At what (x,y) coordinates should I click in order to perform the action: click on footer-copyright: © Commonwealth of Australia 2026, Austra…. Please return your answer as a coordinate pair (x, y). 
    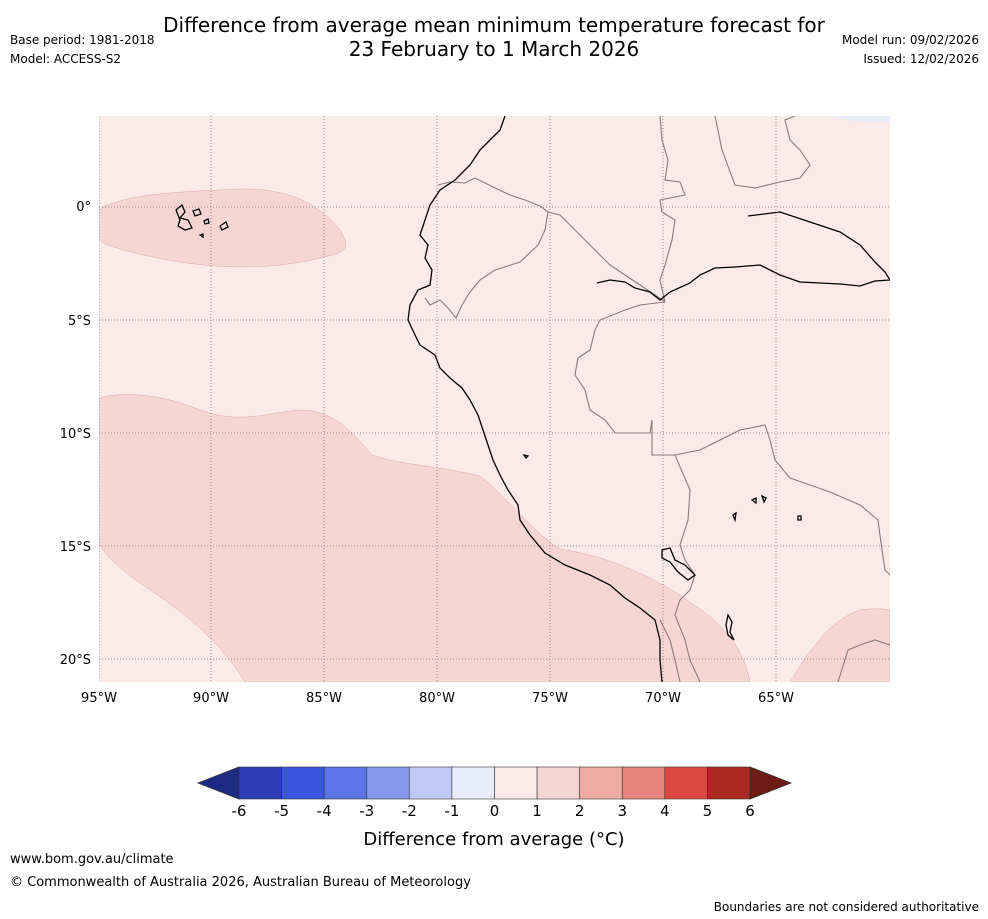
    Looking at the image, I should click on (240, 882).